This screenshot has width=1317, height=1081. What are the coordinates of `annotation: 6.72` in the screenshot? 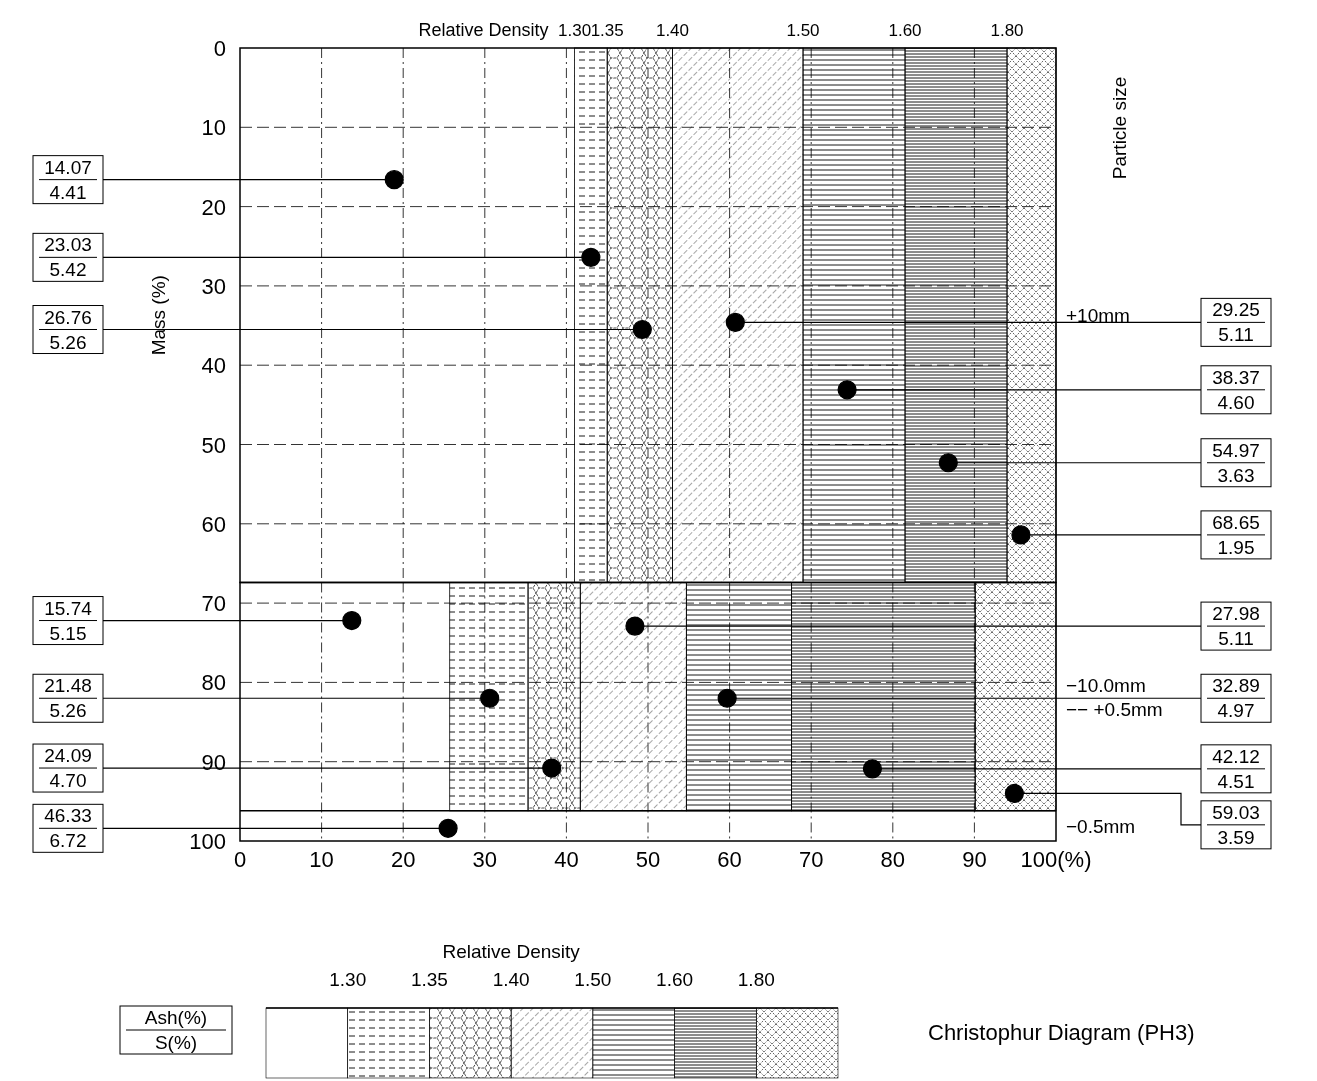 It's located at (68, 841).